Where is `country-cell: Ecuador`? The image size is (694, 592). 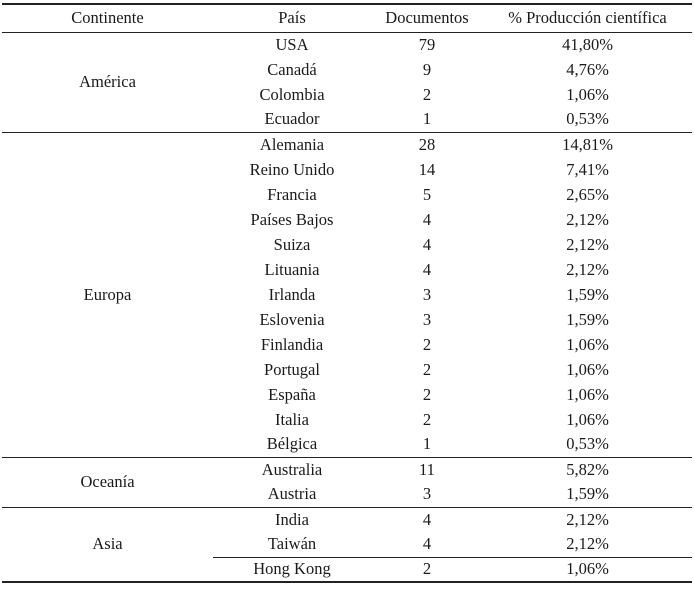
country-cell: Ecuador is located at coordinates (292, 120).